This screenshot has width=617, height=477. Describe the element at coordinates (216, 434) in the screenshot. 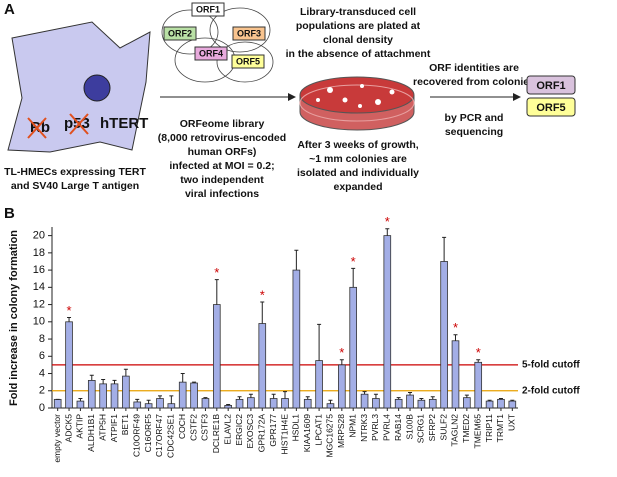

I see `x-tick-label: DCLRE1B` at that location.